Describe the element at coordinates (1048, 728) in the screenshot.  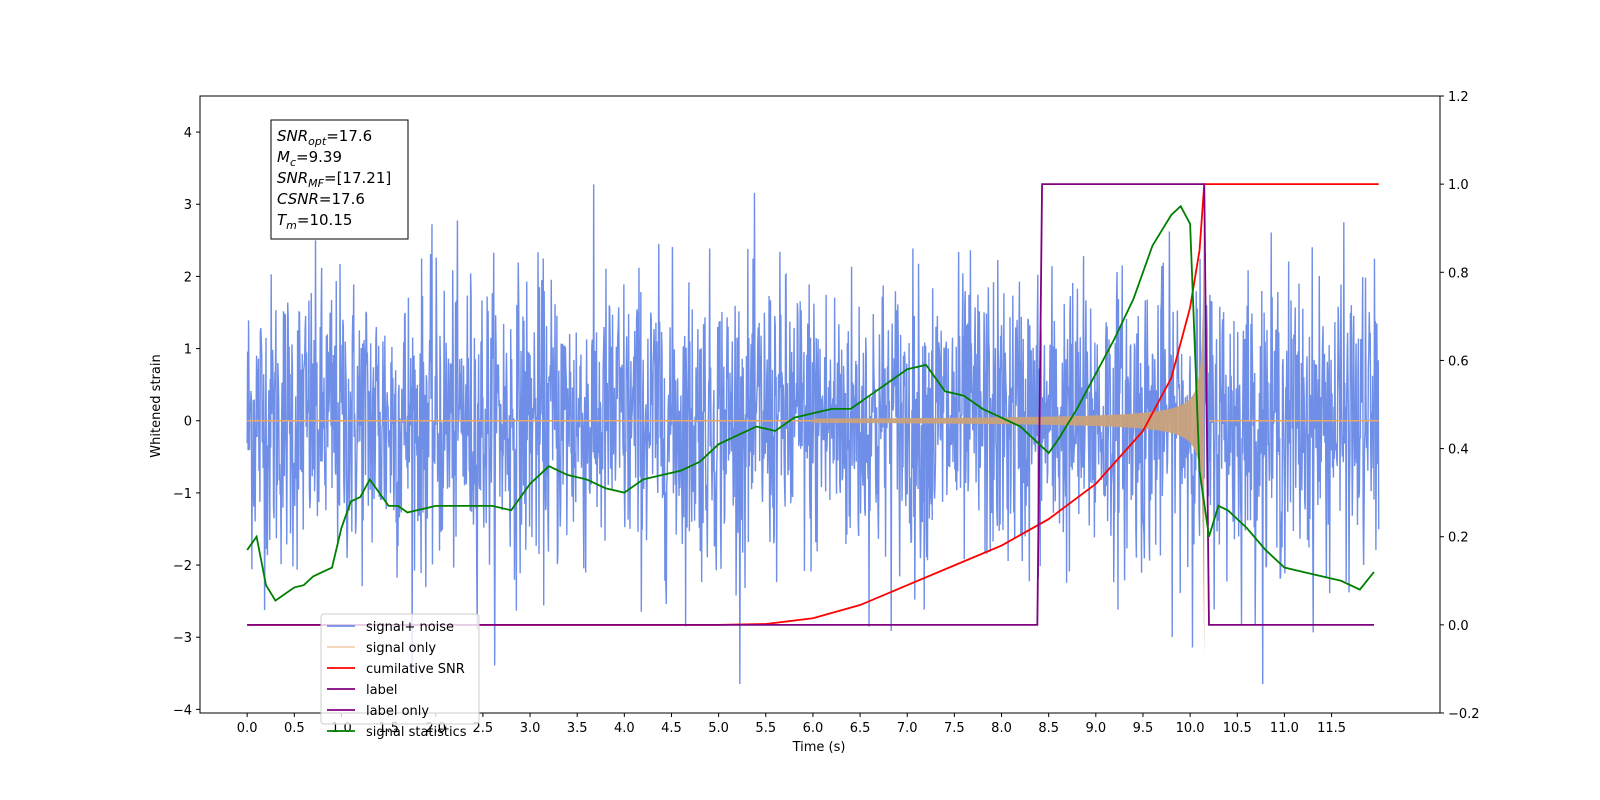
I see `x-tick-label: 8.5` at that location.